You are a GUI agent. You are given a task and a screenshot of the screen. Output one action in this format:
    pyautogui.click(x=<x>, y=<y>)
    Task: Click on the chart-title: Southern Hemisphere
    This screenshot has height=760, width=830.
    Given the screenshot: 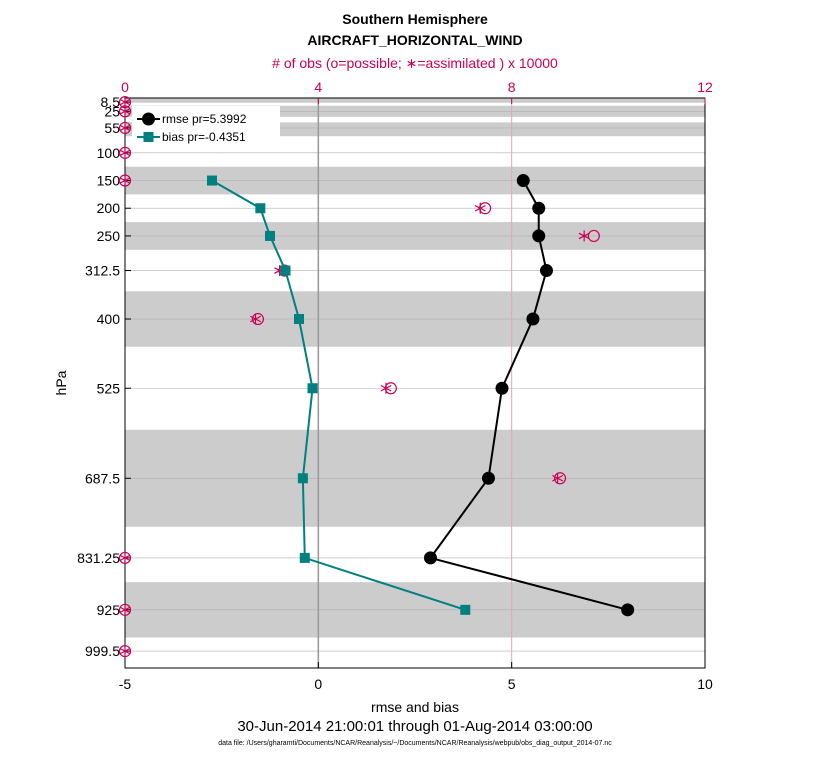 What is the action you would take?
    pyautogui.click(x=415, y=19)
    